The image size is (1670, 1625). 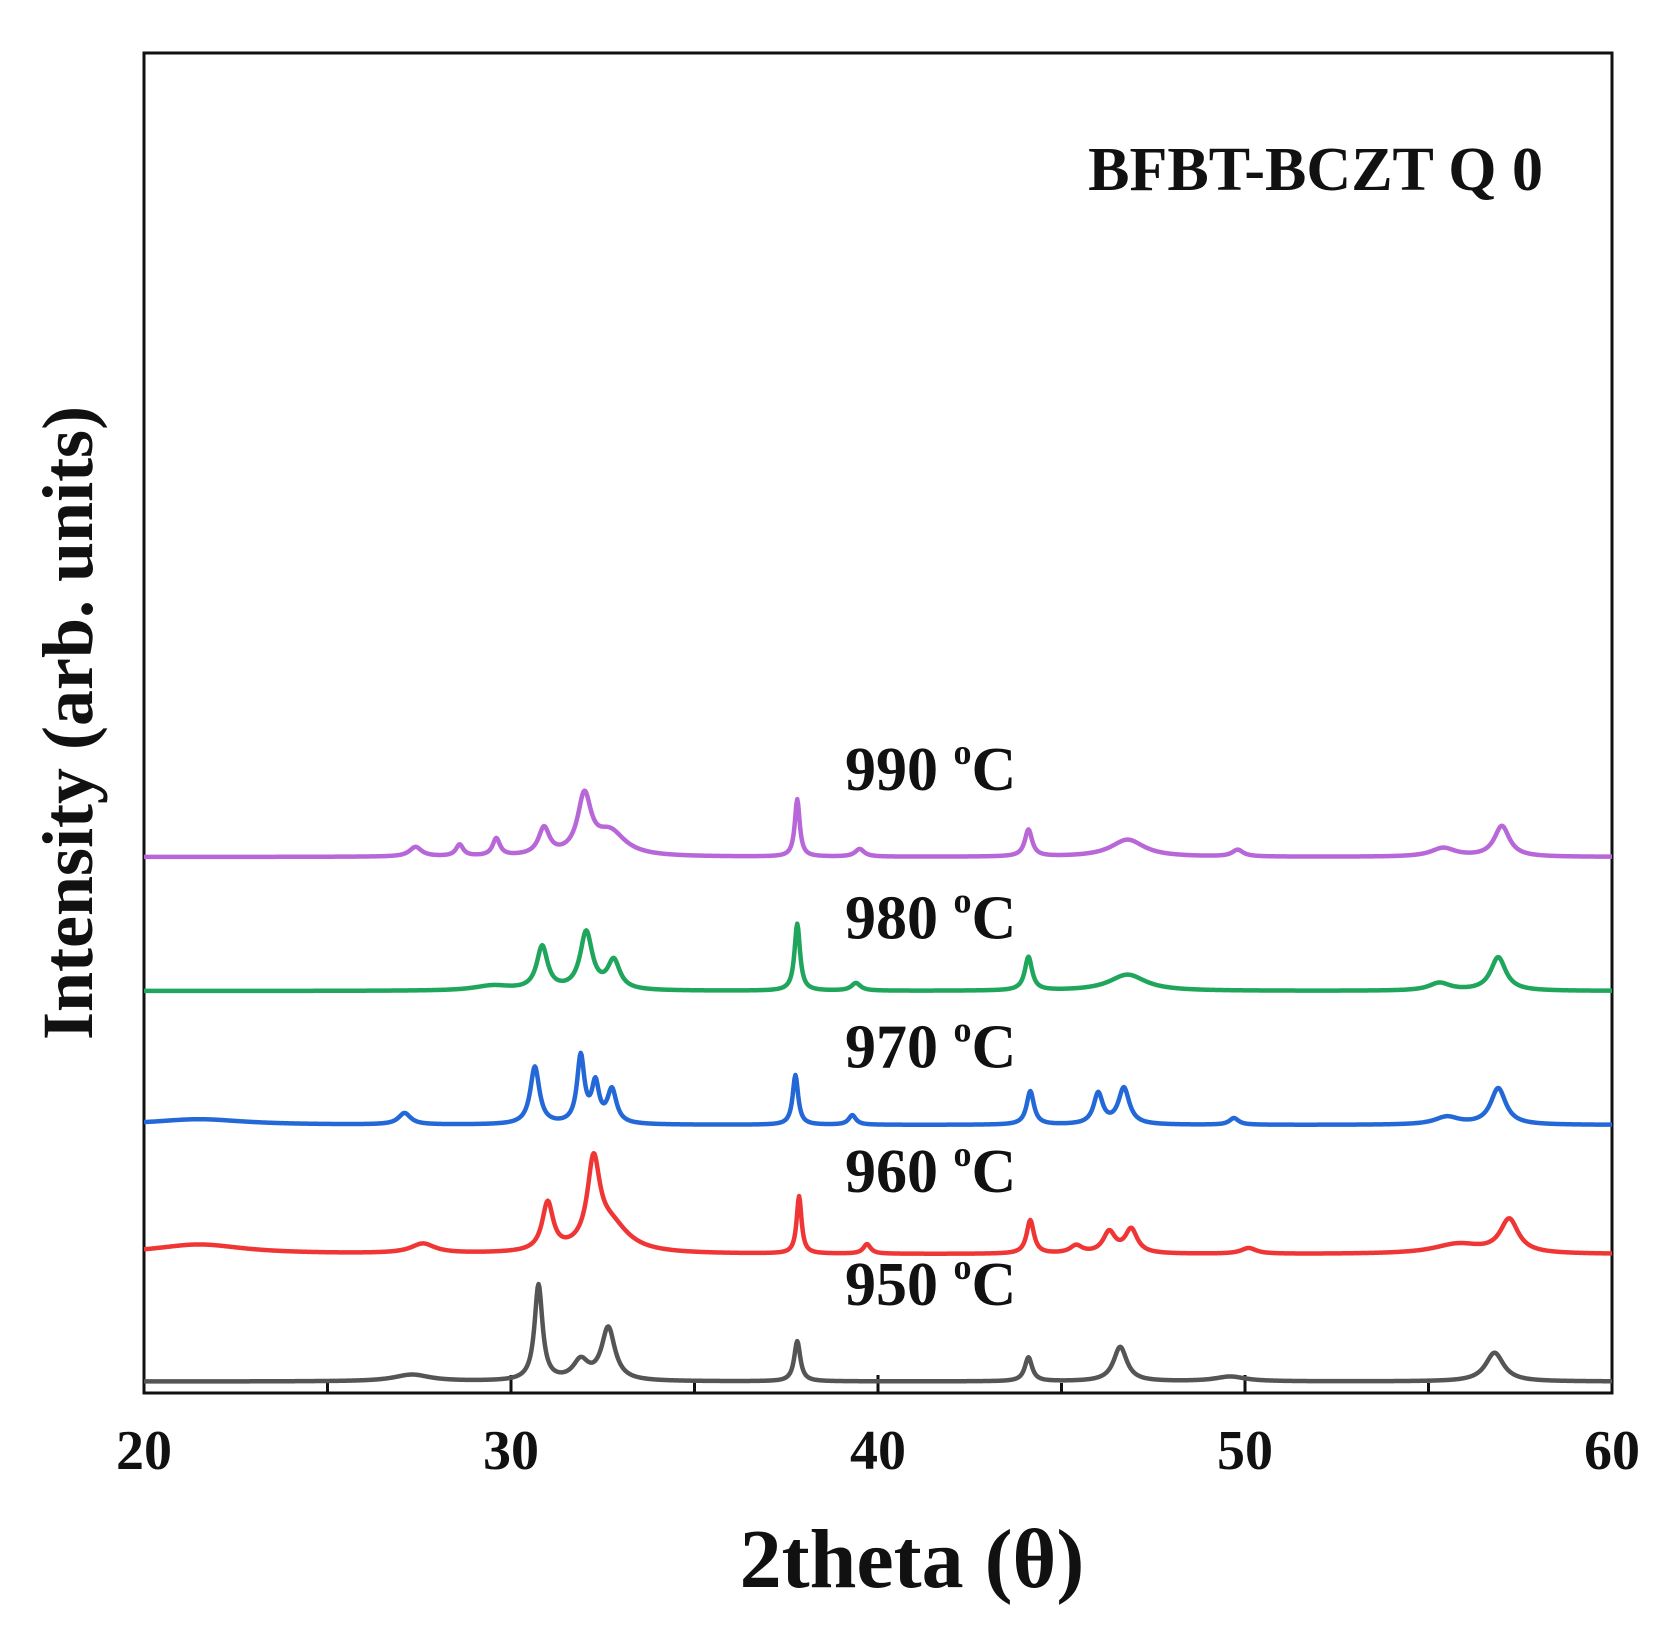 What do you see at coordinates (899, 918) in the screenshot?
I see `series-label-value: 980` at bounding box center [899, 918].